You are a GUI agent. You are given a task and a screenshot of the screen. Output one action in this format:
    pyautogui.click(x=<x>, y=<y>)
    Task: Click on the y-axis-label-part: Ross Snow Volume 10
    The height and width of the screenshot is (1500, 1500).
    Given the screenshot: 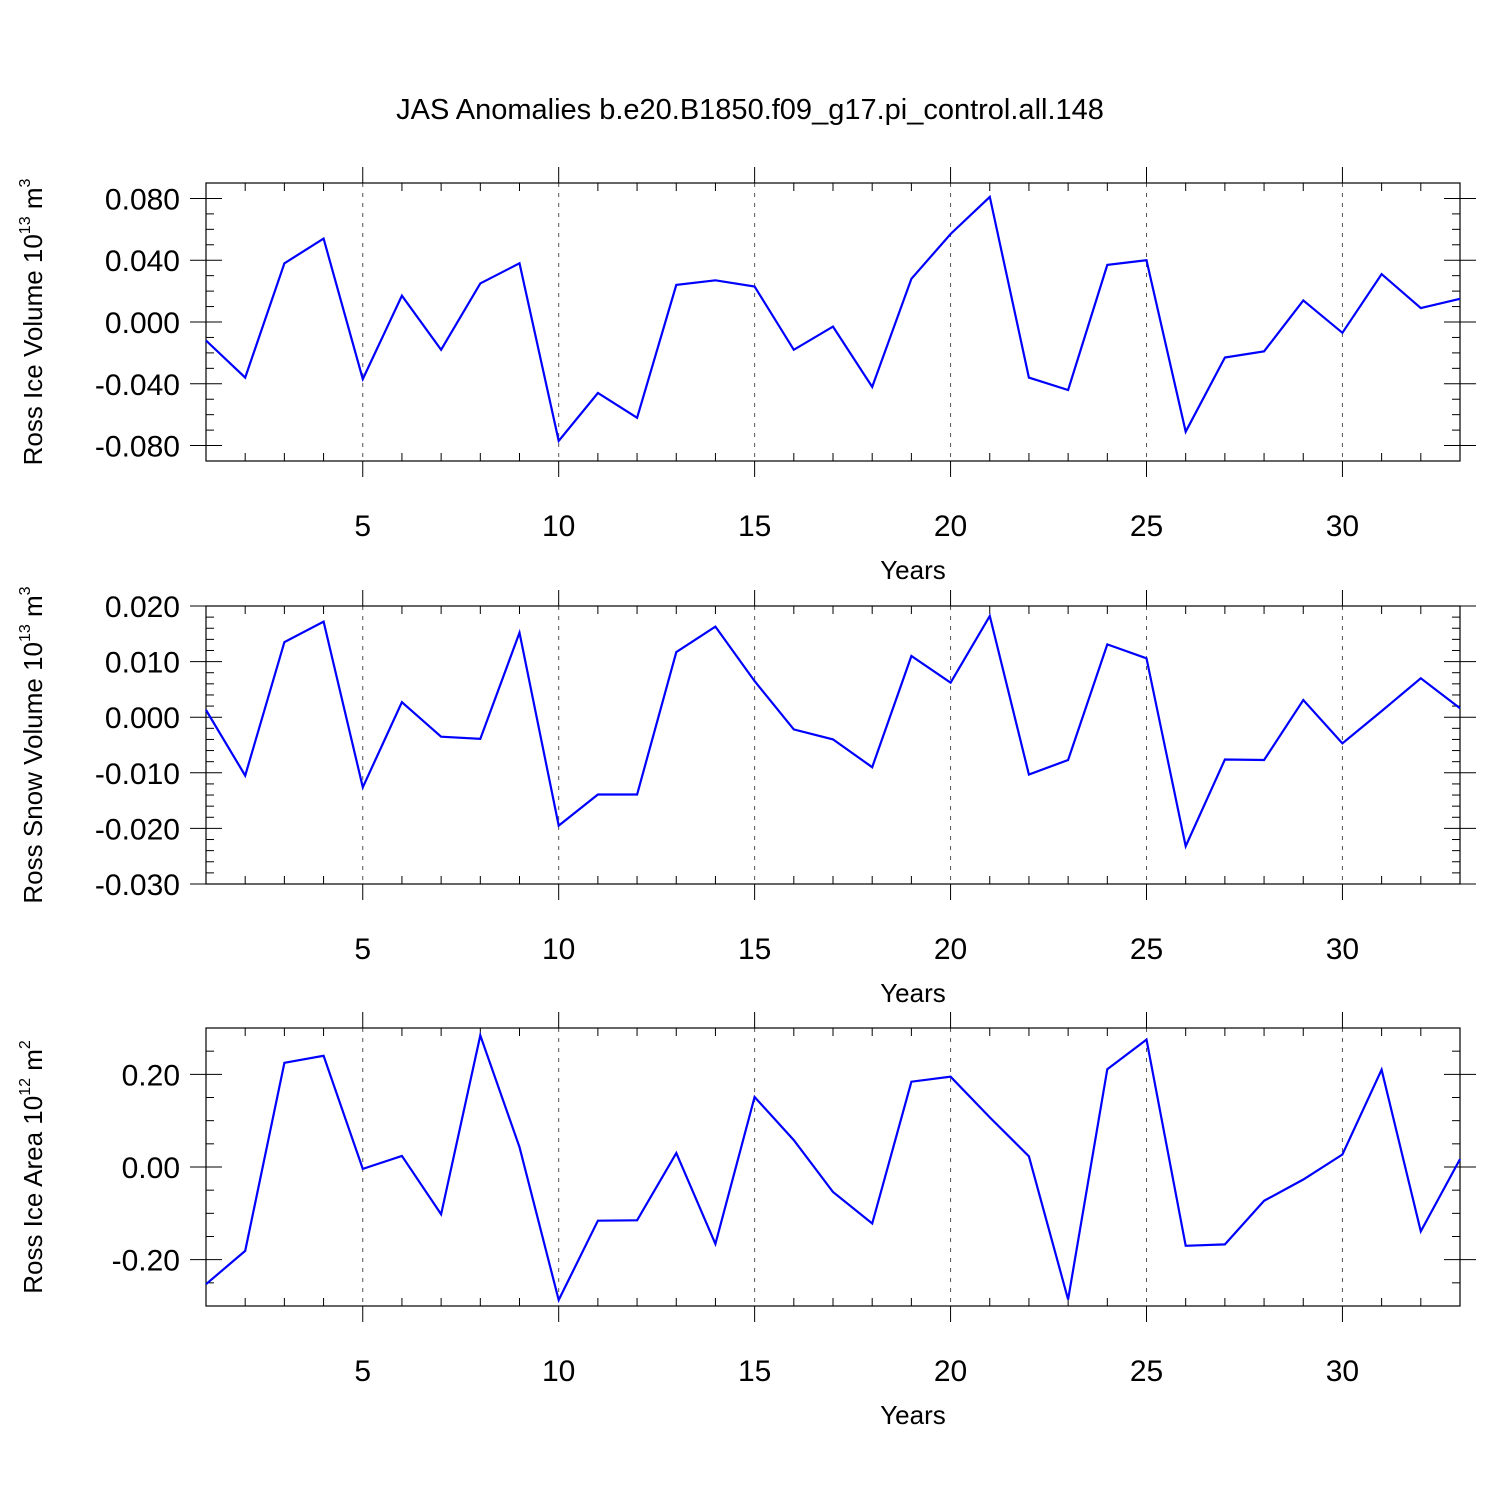 What is the action you would take?
    pyautogui.click(x=33, y=773)
    